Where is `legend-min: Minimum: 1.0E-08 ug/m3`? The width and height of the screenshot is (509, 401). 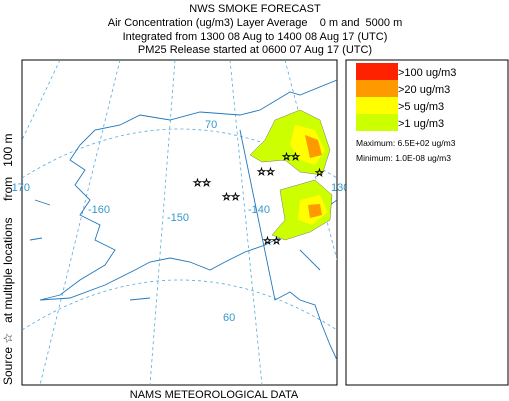 legend-min: Minimum: 1.0E-08 ug/m3 is located at coordinates (403, 158).